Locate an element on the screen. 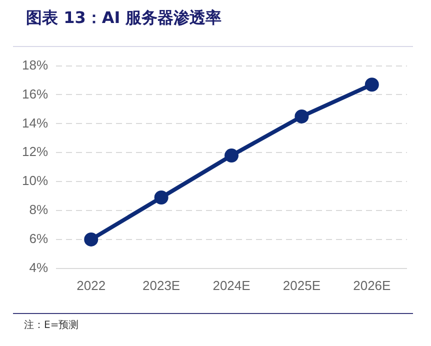 Image resolution: width=431 pixels, height=346 pixels. y-tick-label: 14% is located at coordinates (35, 122).